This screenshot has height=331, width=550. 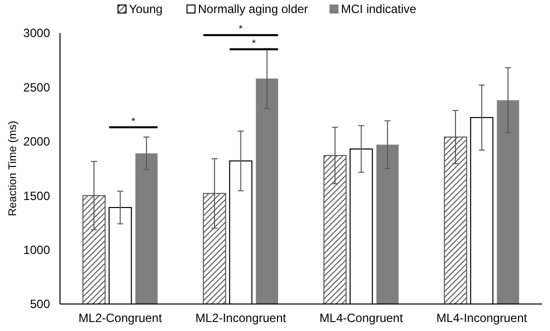 What do you see at coordinates (241, 318) in the screenshot?
I see `x-tick-label: ML2-Incongruent` at bounding box center [241, 318].